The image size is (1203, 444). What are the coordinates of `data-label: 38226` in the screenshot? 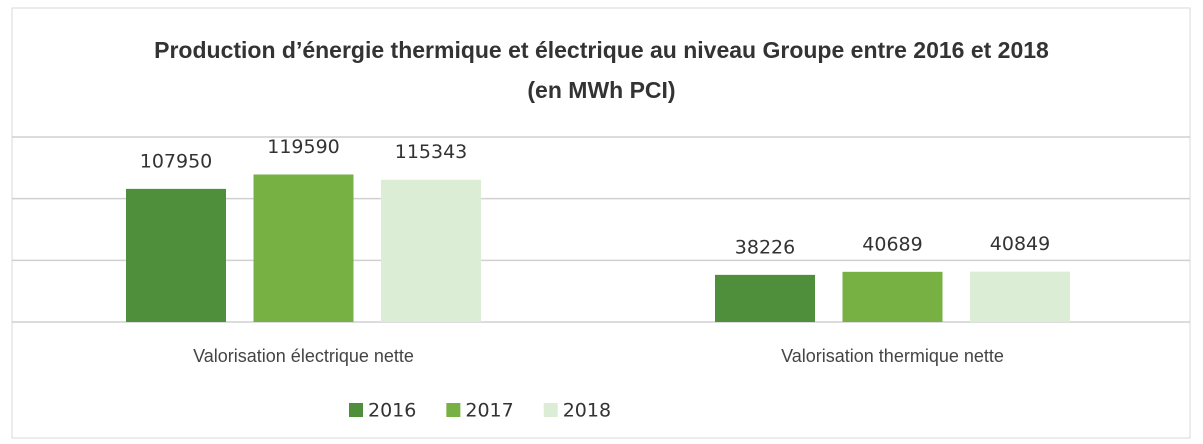 It's located at (765, 247).